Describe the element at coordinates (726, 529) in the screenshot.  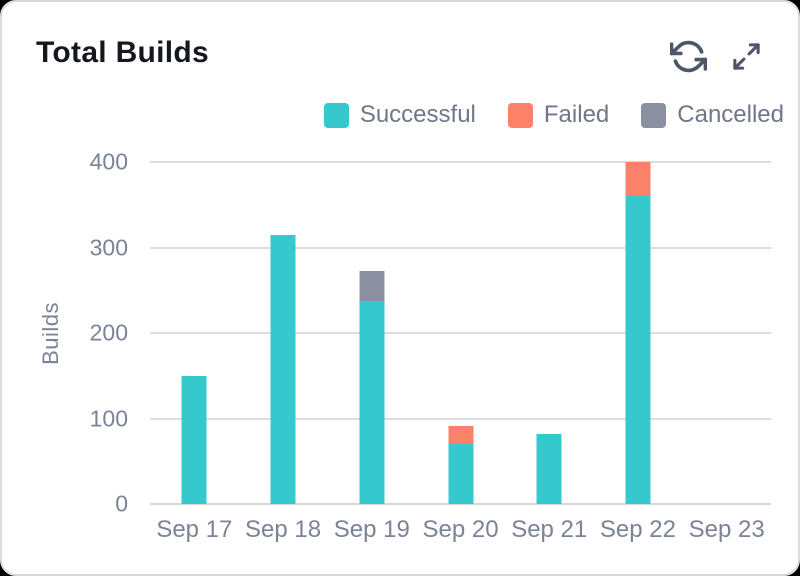
I see `x-tick-label: Sep 23` at that location.